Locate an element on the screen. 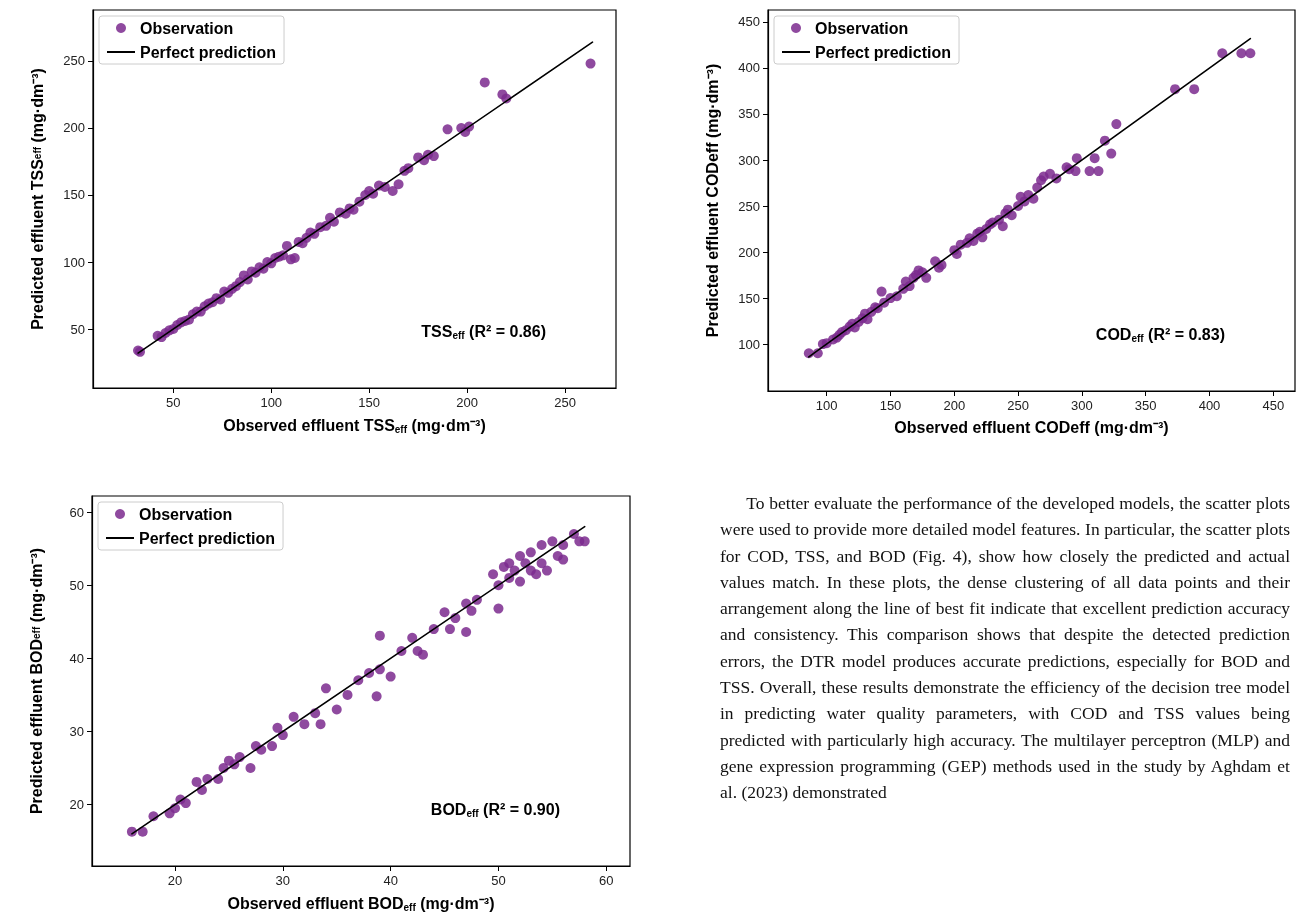 The width and height of the screenshot is (1296, 924). y-tick-label: 450 is located at coordinates (749, 22).